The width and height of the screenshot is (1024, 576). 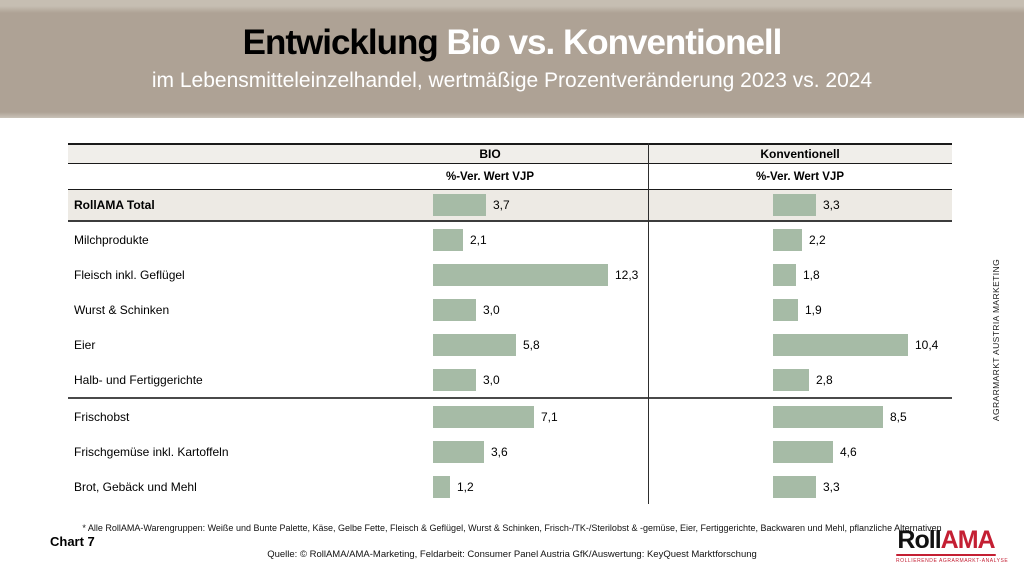 What do you see at coordinates (996, 340) in the screenshot?
I see `side-vertical-text: AGRARMARKT AUSTRIA MARKETING` at bounding box center [996, 340].